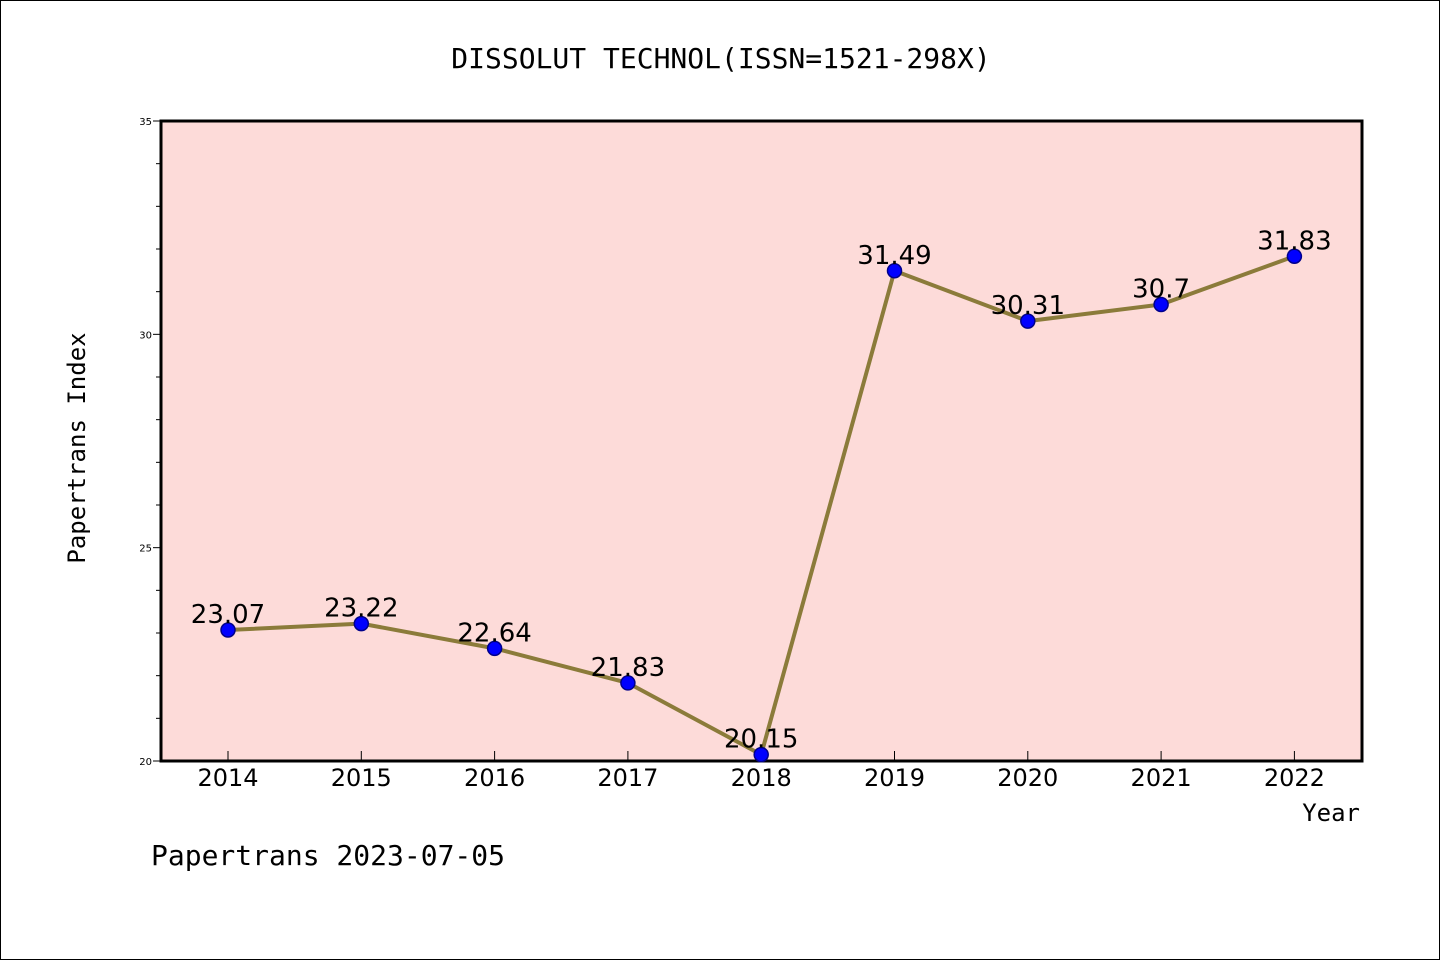  What do you see at coordinates (1028, 306) in the screenshot?
I see `data-label: 30.31` at bounding box center [1028, 306].